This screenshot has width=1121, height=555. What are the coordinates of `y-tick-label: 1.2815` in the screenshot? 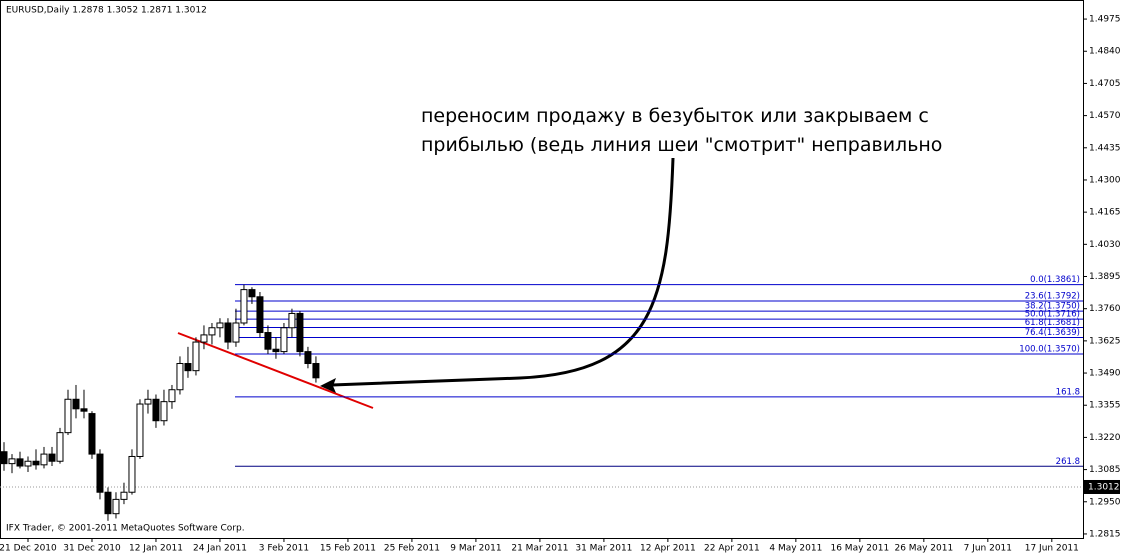 It's located at (1105, 534).